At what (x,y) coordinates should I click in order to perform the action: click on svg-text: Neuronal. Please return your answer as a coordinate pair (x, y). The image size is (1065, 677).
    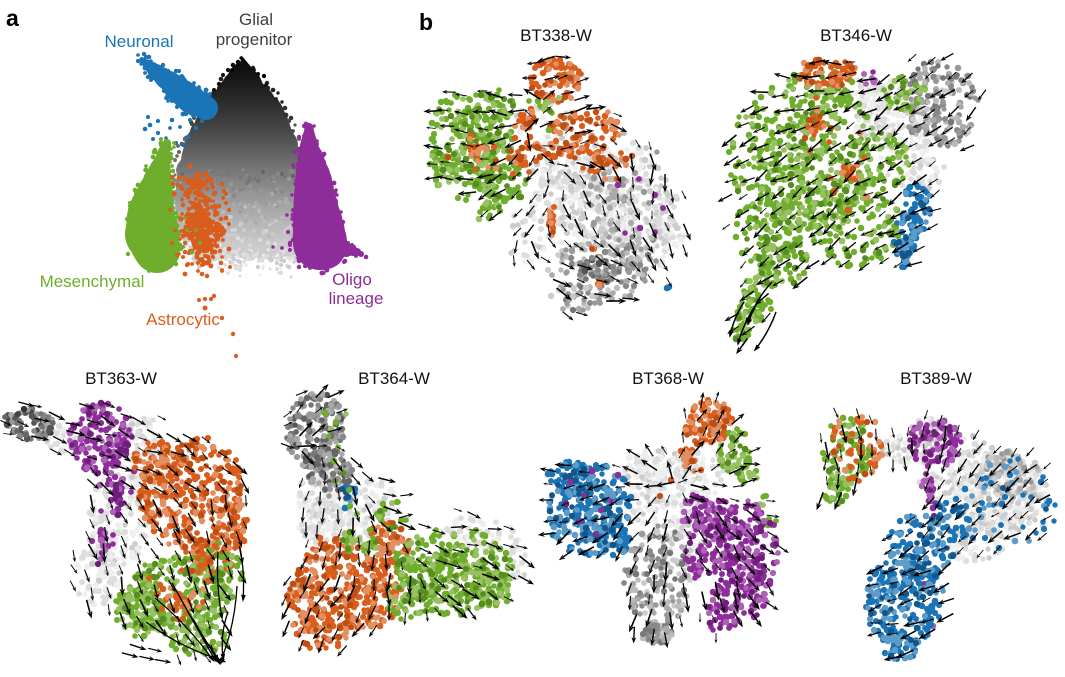
    Looking at the image, I should click on (139, 41).